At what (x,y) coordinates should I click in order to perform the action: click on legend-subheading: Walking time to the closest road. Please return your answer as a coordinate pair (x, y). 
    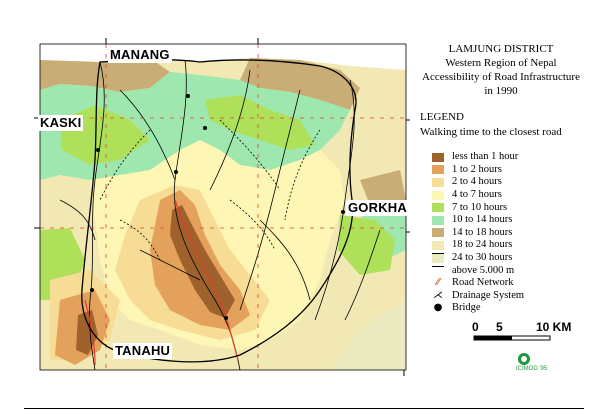
    Looking at the image, I should click on (491, 132).